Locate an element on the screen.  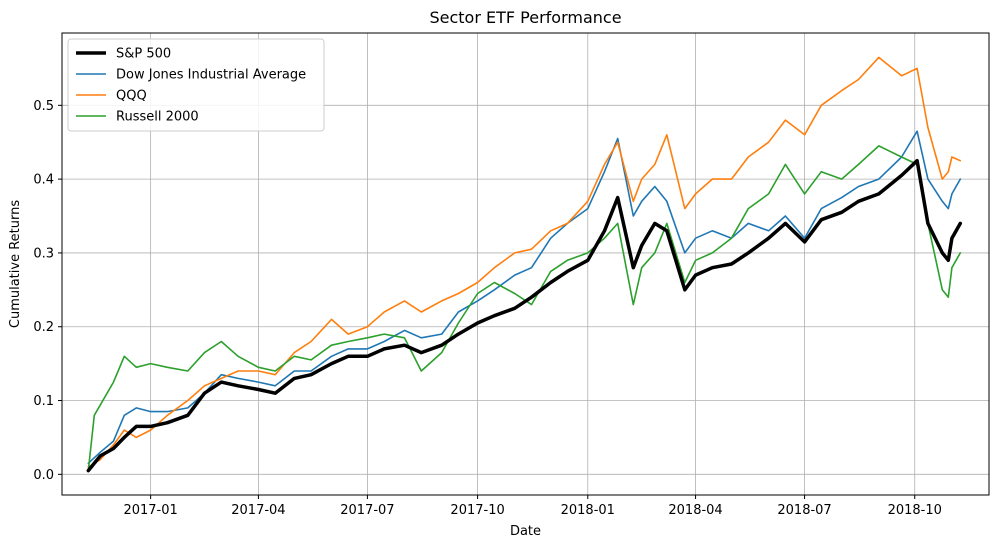
x-tick-label: 2017-10 is located at coordinates (477, 510).